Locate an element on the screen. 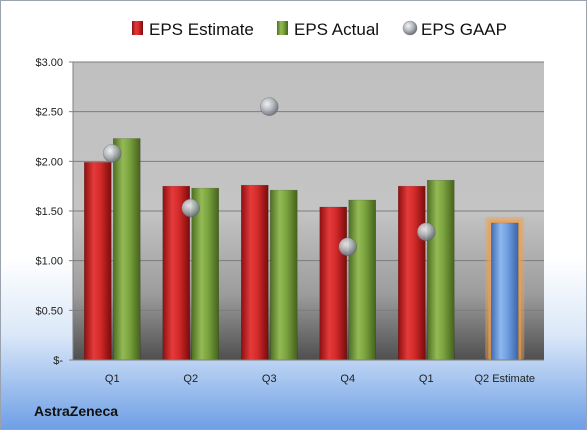  y-tick-label: $2.50 is located at coordinates (49, 113).